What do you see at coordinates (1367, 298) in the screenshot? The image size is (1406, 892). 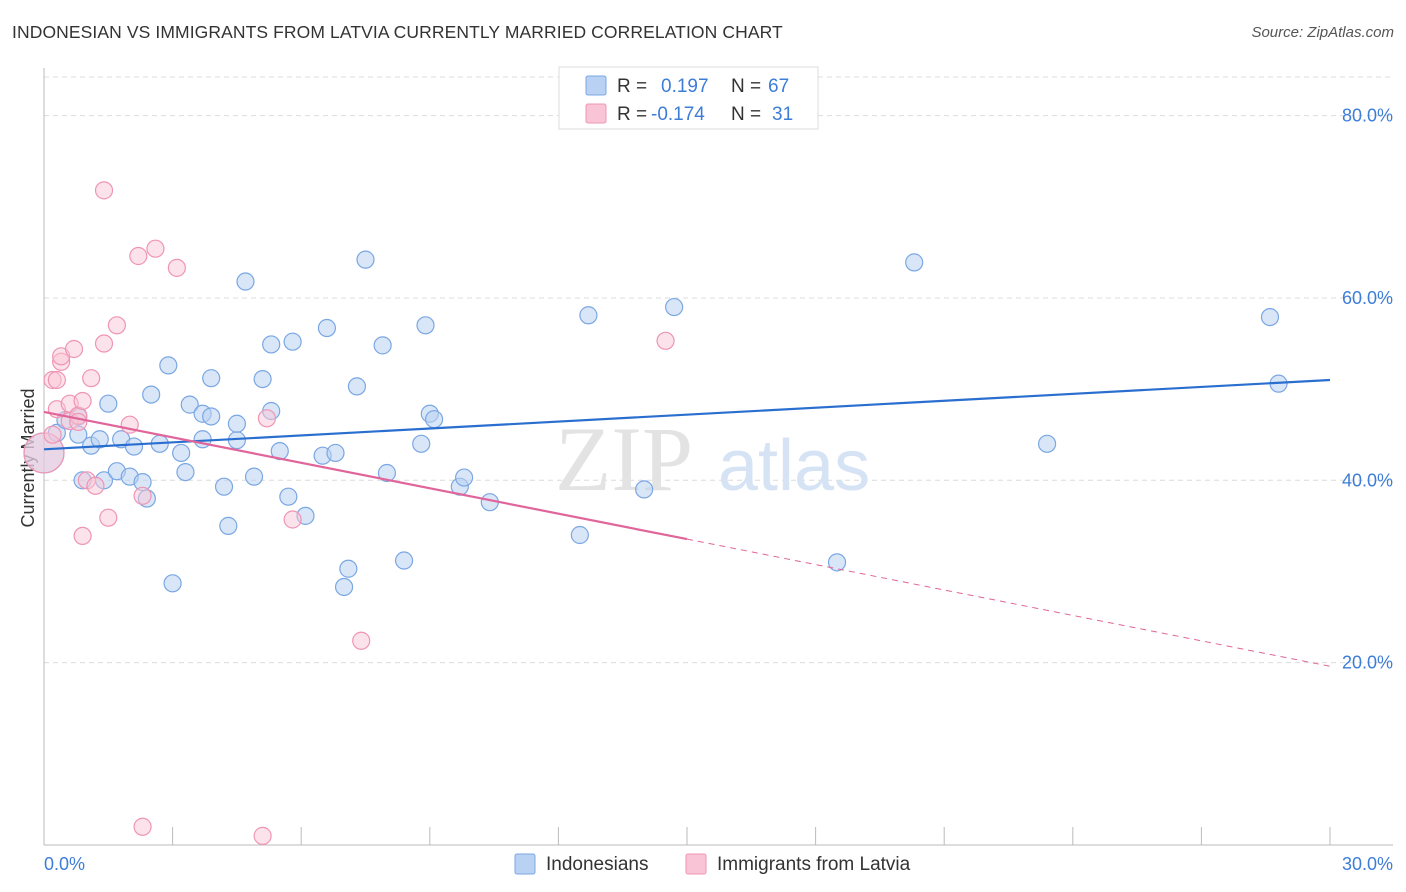 I see `y-tick-label: 60.0%` at bounding box center [1367, 298].